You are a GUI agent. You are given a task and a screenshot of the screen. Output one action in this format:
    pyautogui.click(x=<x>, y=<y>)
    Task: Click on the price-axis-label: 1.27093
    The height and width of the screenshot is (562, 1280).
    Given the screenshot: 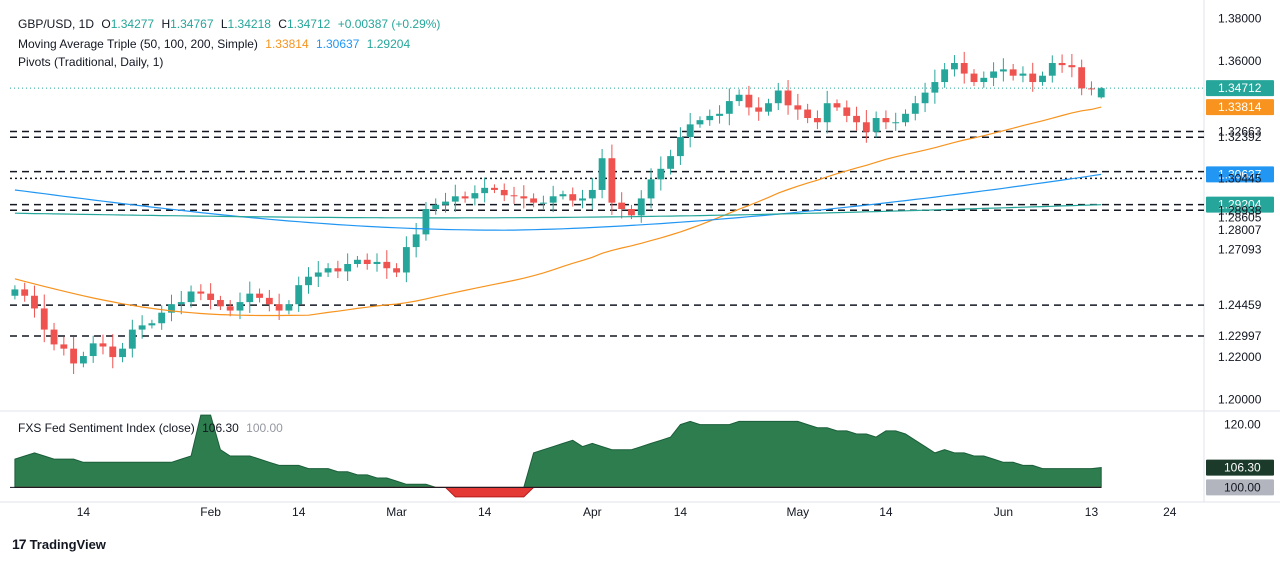 What is the action you would take?
    pyautogui.click(x=1240, y=249)
    